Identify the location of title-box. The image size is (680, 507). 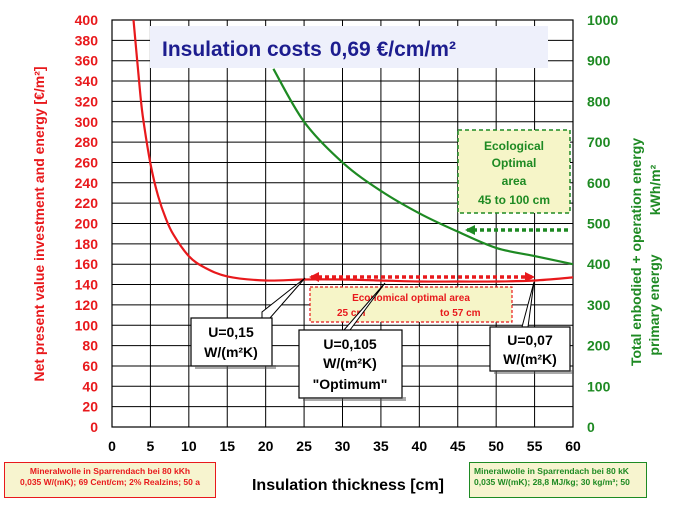
(349, 47).